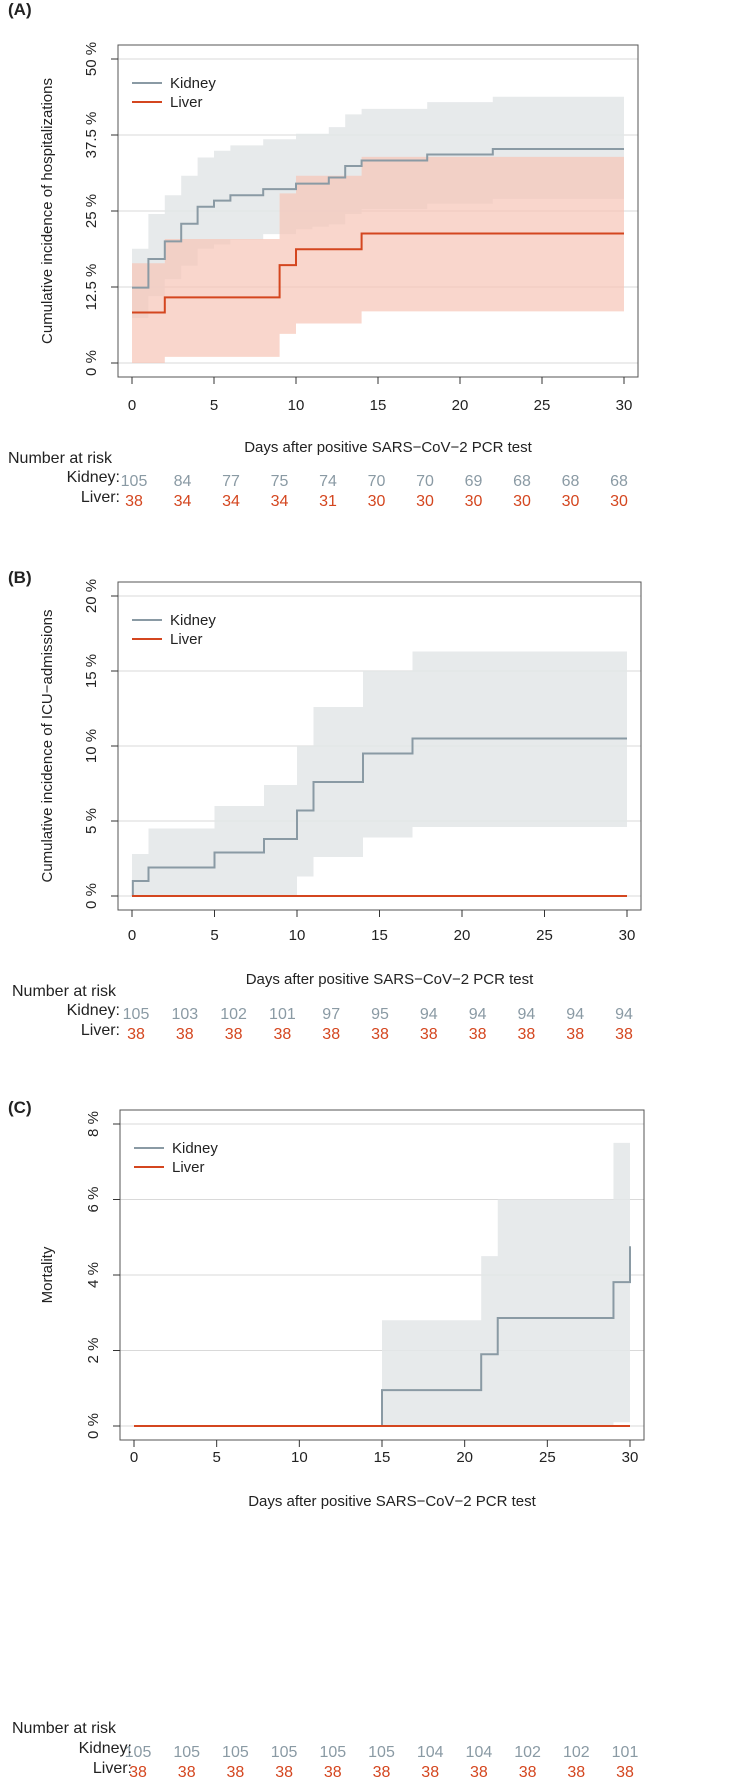 The width and height of the screenshot is (739, 1788). I want to click on y-axis-title: Cumulative incidence of hospitalizations, so click(47, 211).